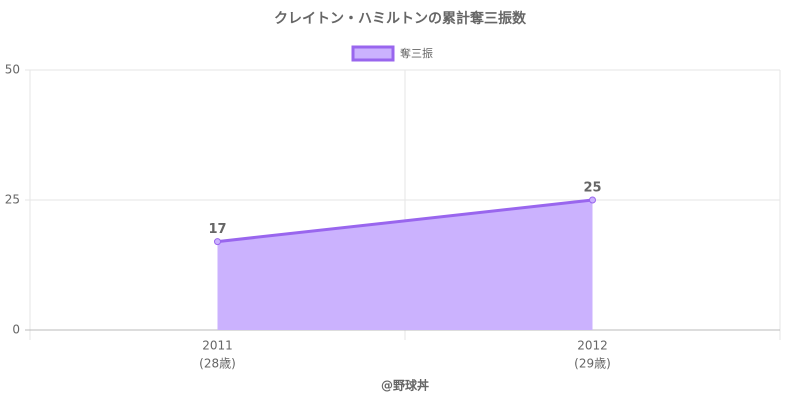 This screenshot has width=800, height=400. What do you see at coordinates (592, 364) in the screenshot?
I see `x-tick-sublabel: (29歳)` at bounding box center [592, 364].